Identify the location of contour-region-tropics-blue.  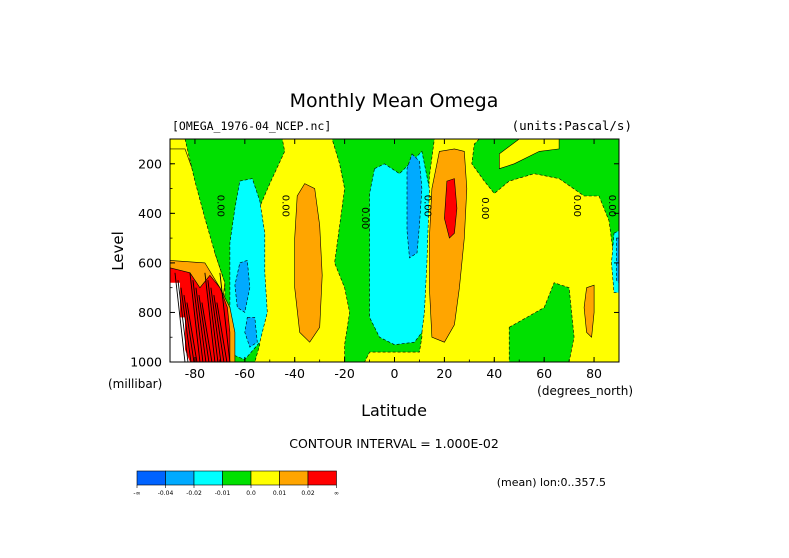
(414, 206).